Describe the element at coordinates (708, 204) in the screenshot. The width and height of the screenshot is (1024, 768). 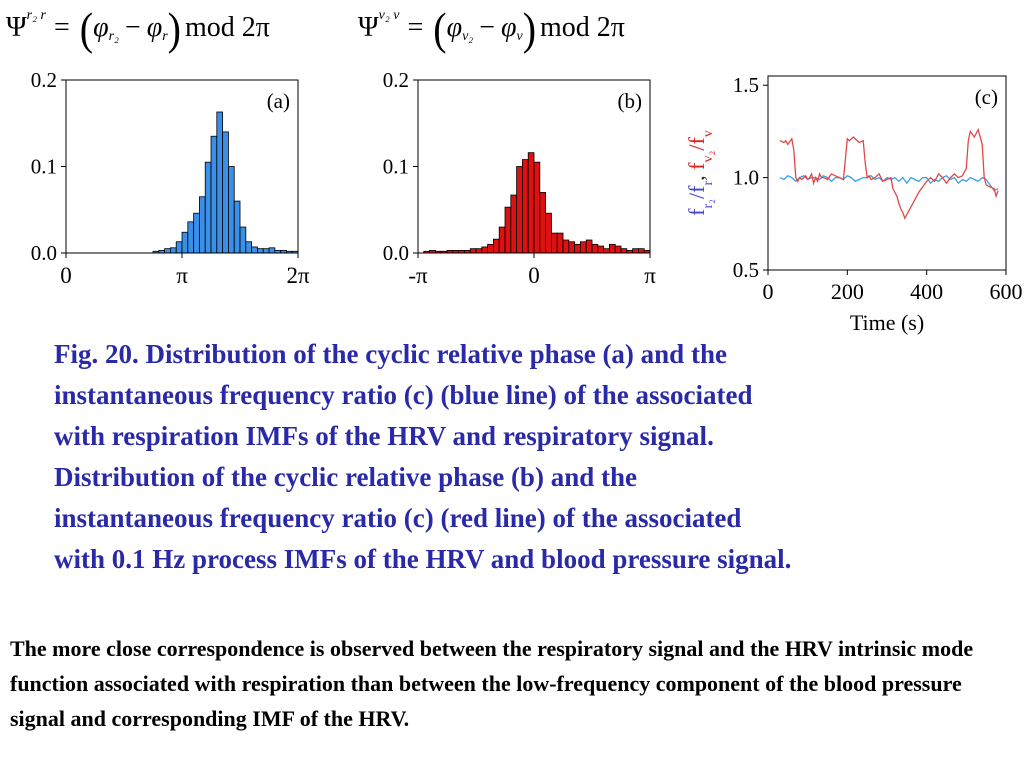
I see `y-axis-label-subscript: r₂` at that location.